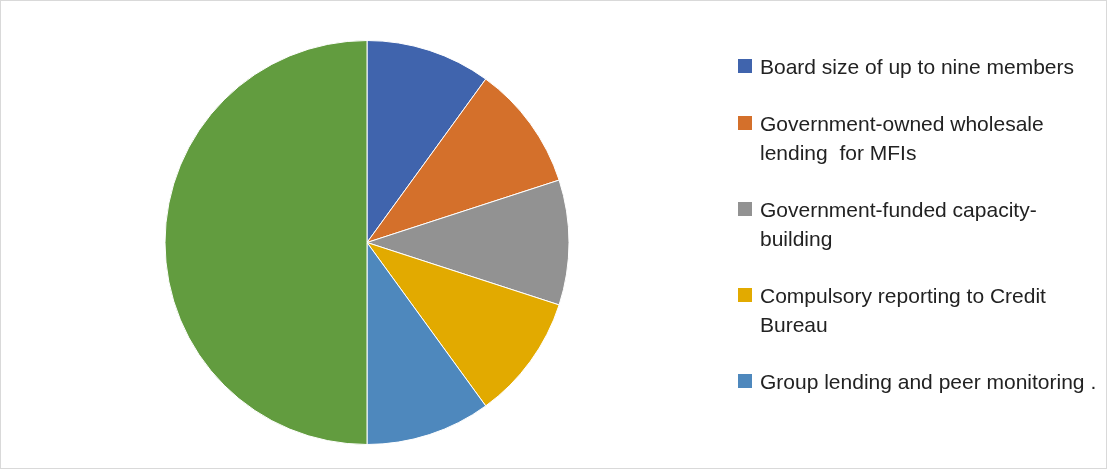 The image size is (1107, 469). Describe the element at coordinates (928, 382) in the screenshot. I see `legend-label: Group lending and peer monitoring .` at that location.